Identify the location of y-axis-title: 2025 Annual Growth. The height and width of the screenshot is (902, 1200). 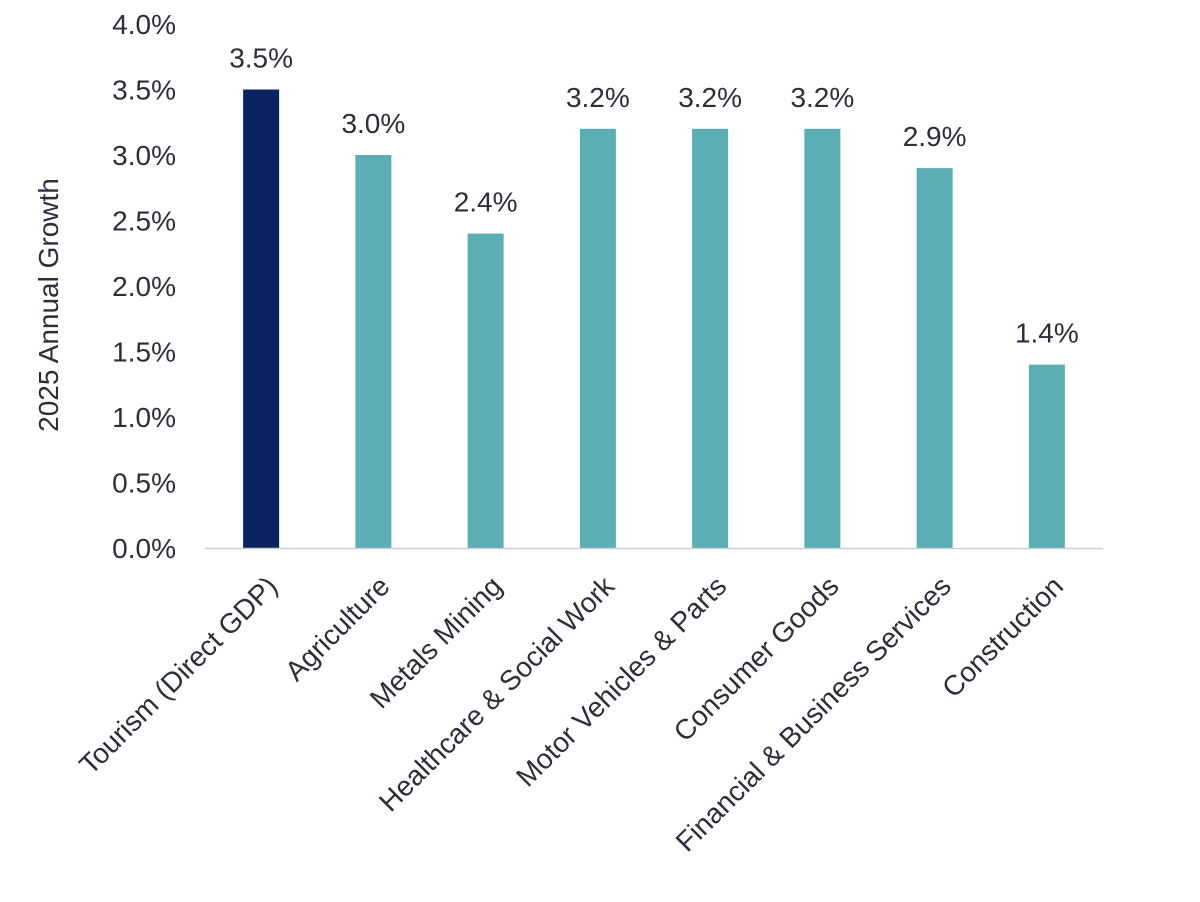
(48, 305).